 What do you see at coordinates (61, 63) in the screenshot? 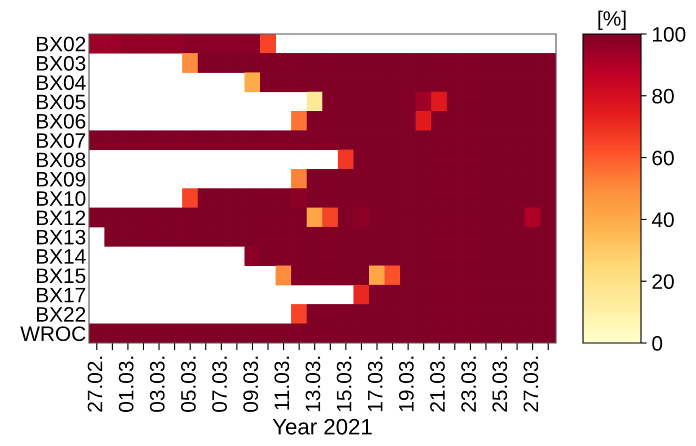
I see `y-tick-label: BX03` at bounding box center [61, 63].